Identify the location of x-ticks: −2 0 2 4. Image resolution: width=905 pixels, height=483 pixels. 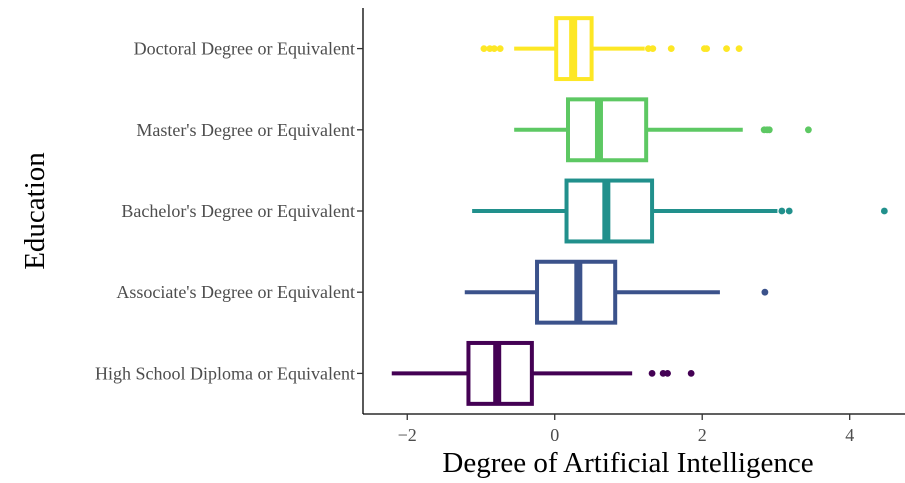
(626, 429).